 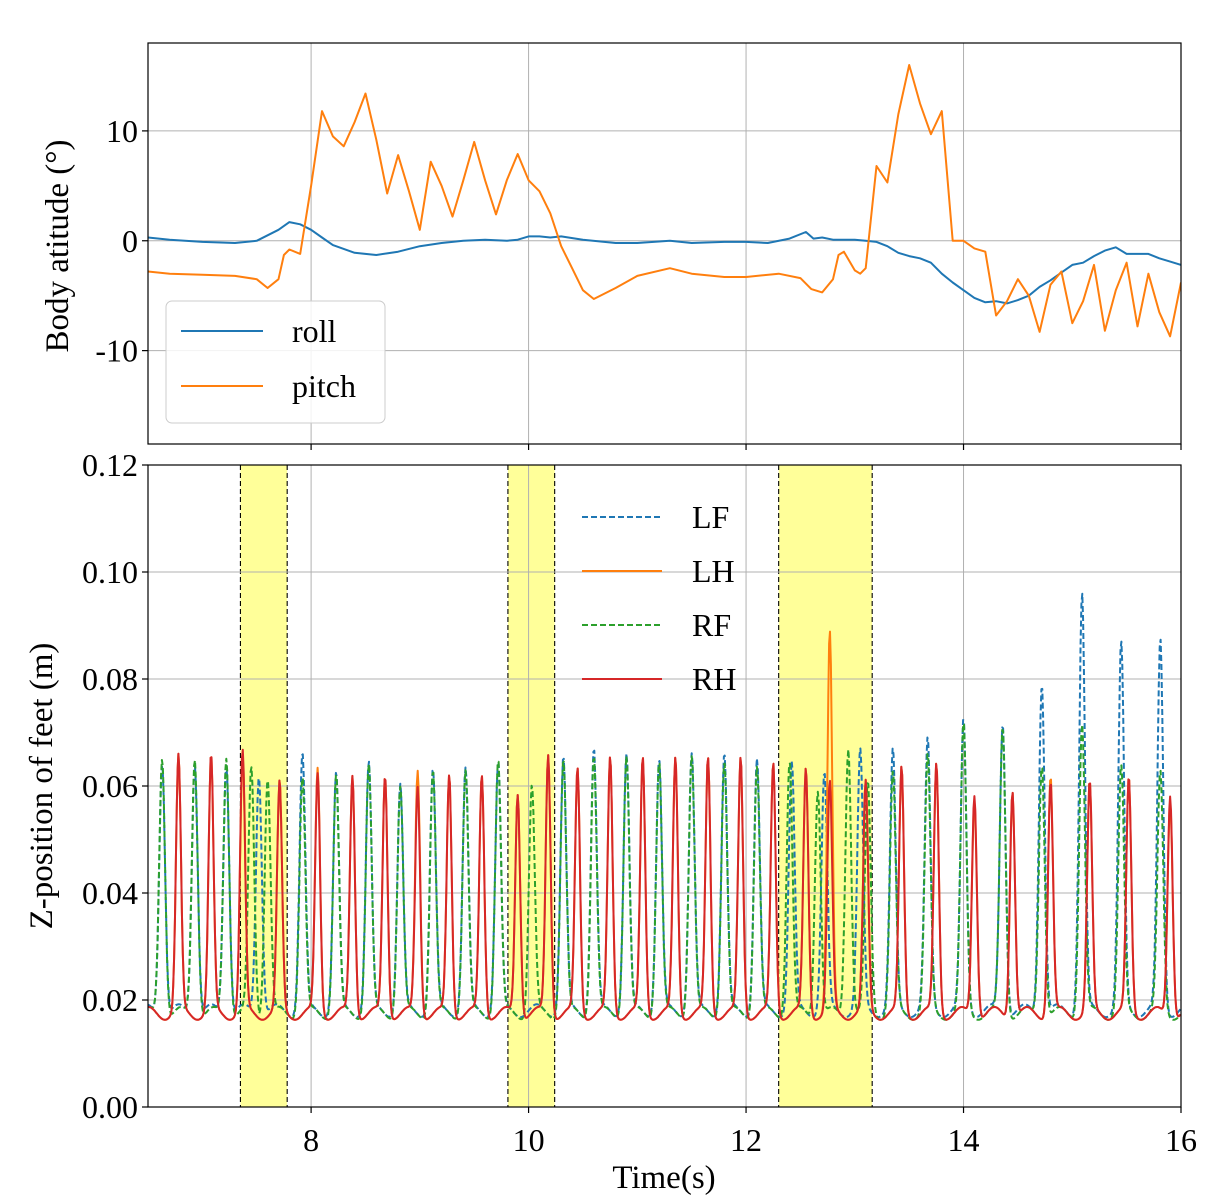 What do you see at coordinates (130, 241) in the screenshot?
I see `y-tick-label: 0` at bounding box center [130, 241].